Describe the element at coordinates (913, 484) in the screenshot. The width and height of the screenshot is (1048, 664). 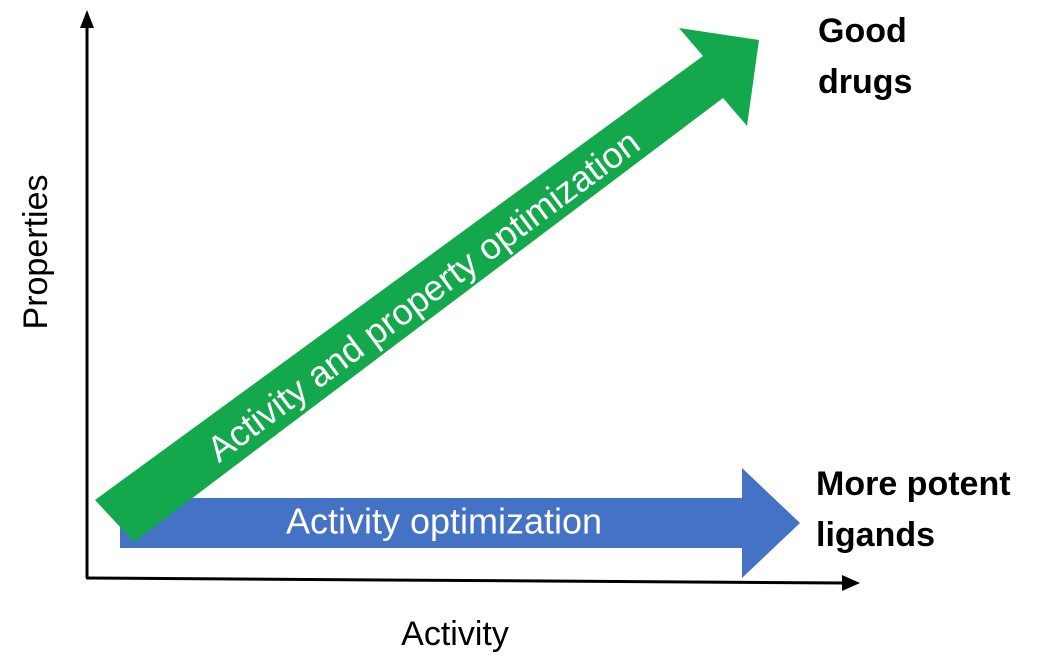
I see `more-potent-line-1: More potent` at that location.